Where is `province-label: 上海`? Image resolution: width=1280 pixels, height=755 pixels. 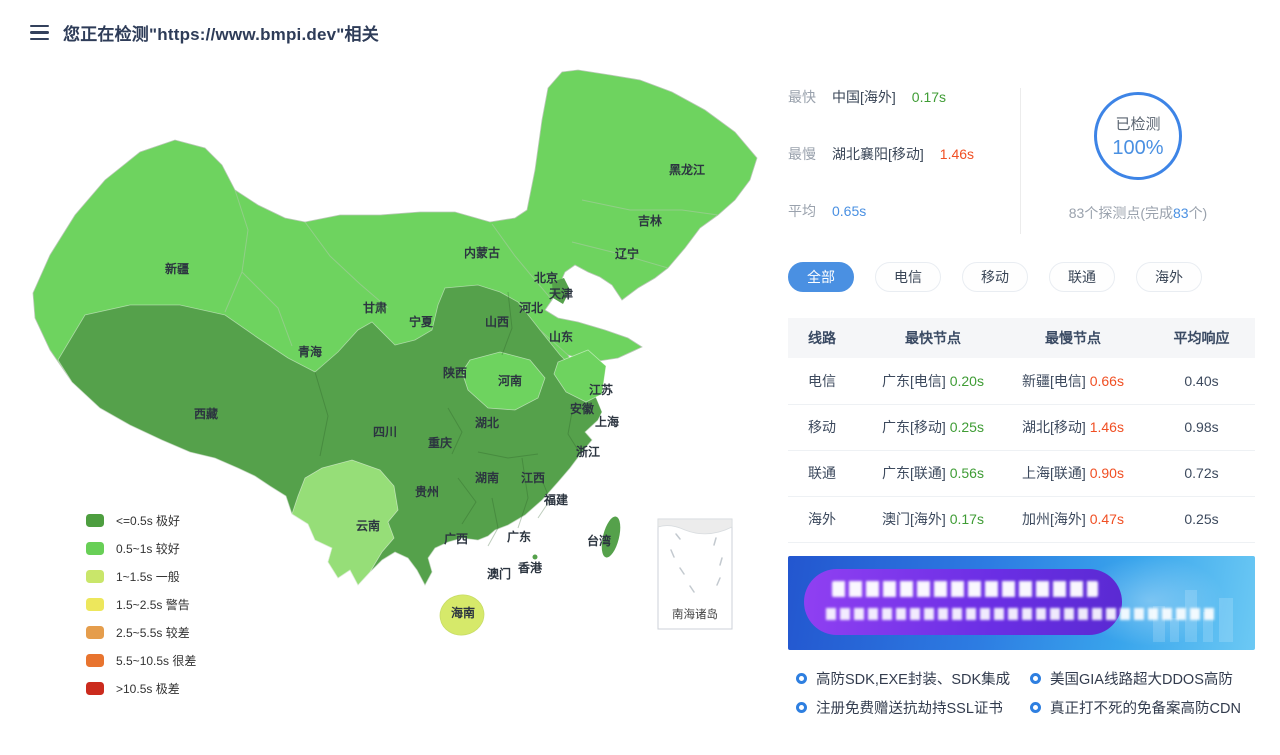 province-label: 上海 is located at coordinates (607, 421).